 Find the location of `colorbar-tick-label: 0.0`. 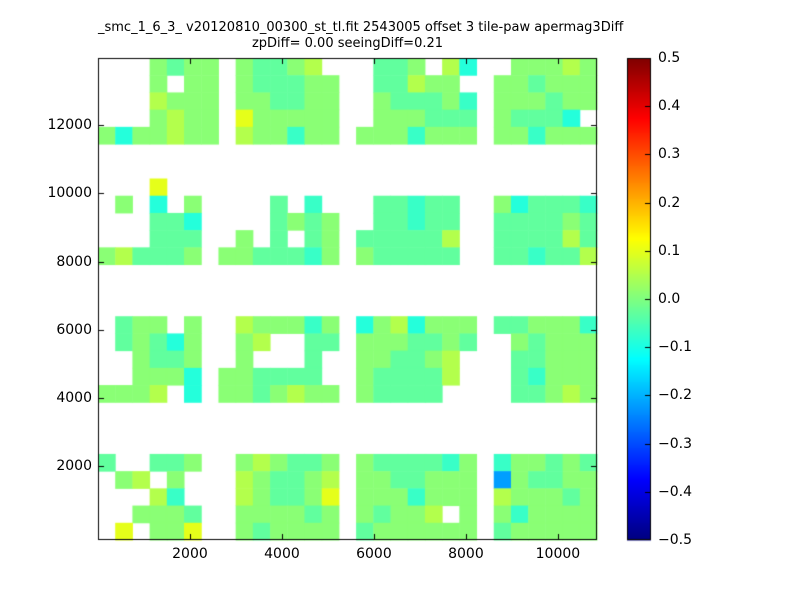

colorbar-tick-label: 0.0 is located at coordinates (669, 299).